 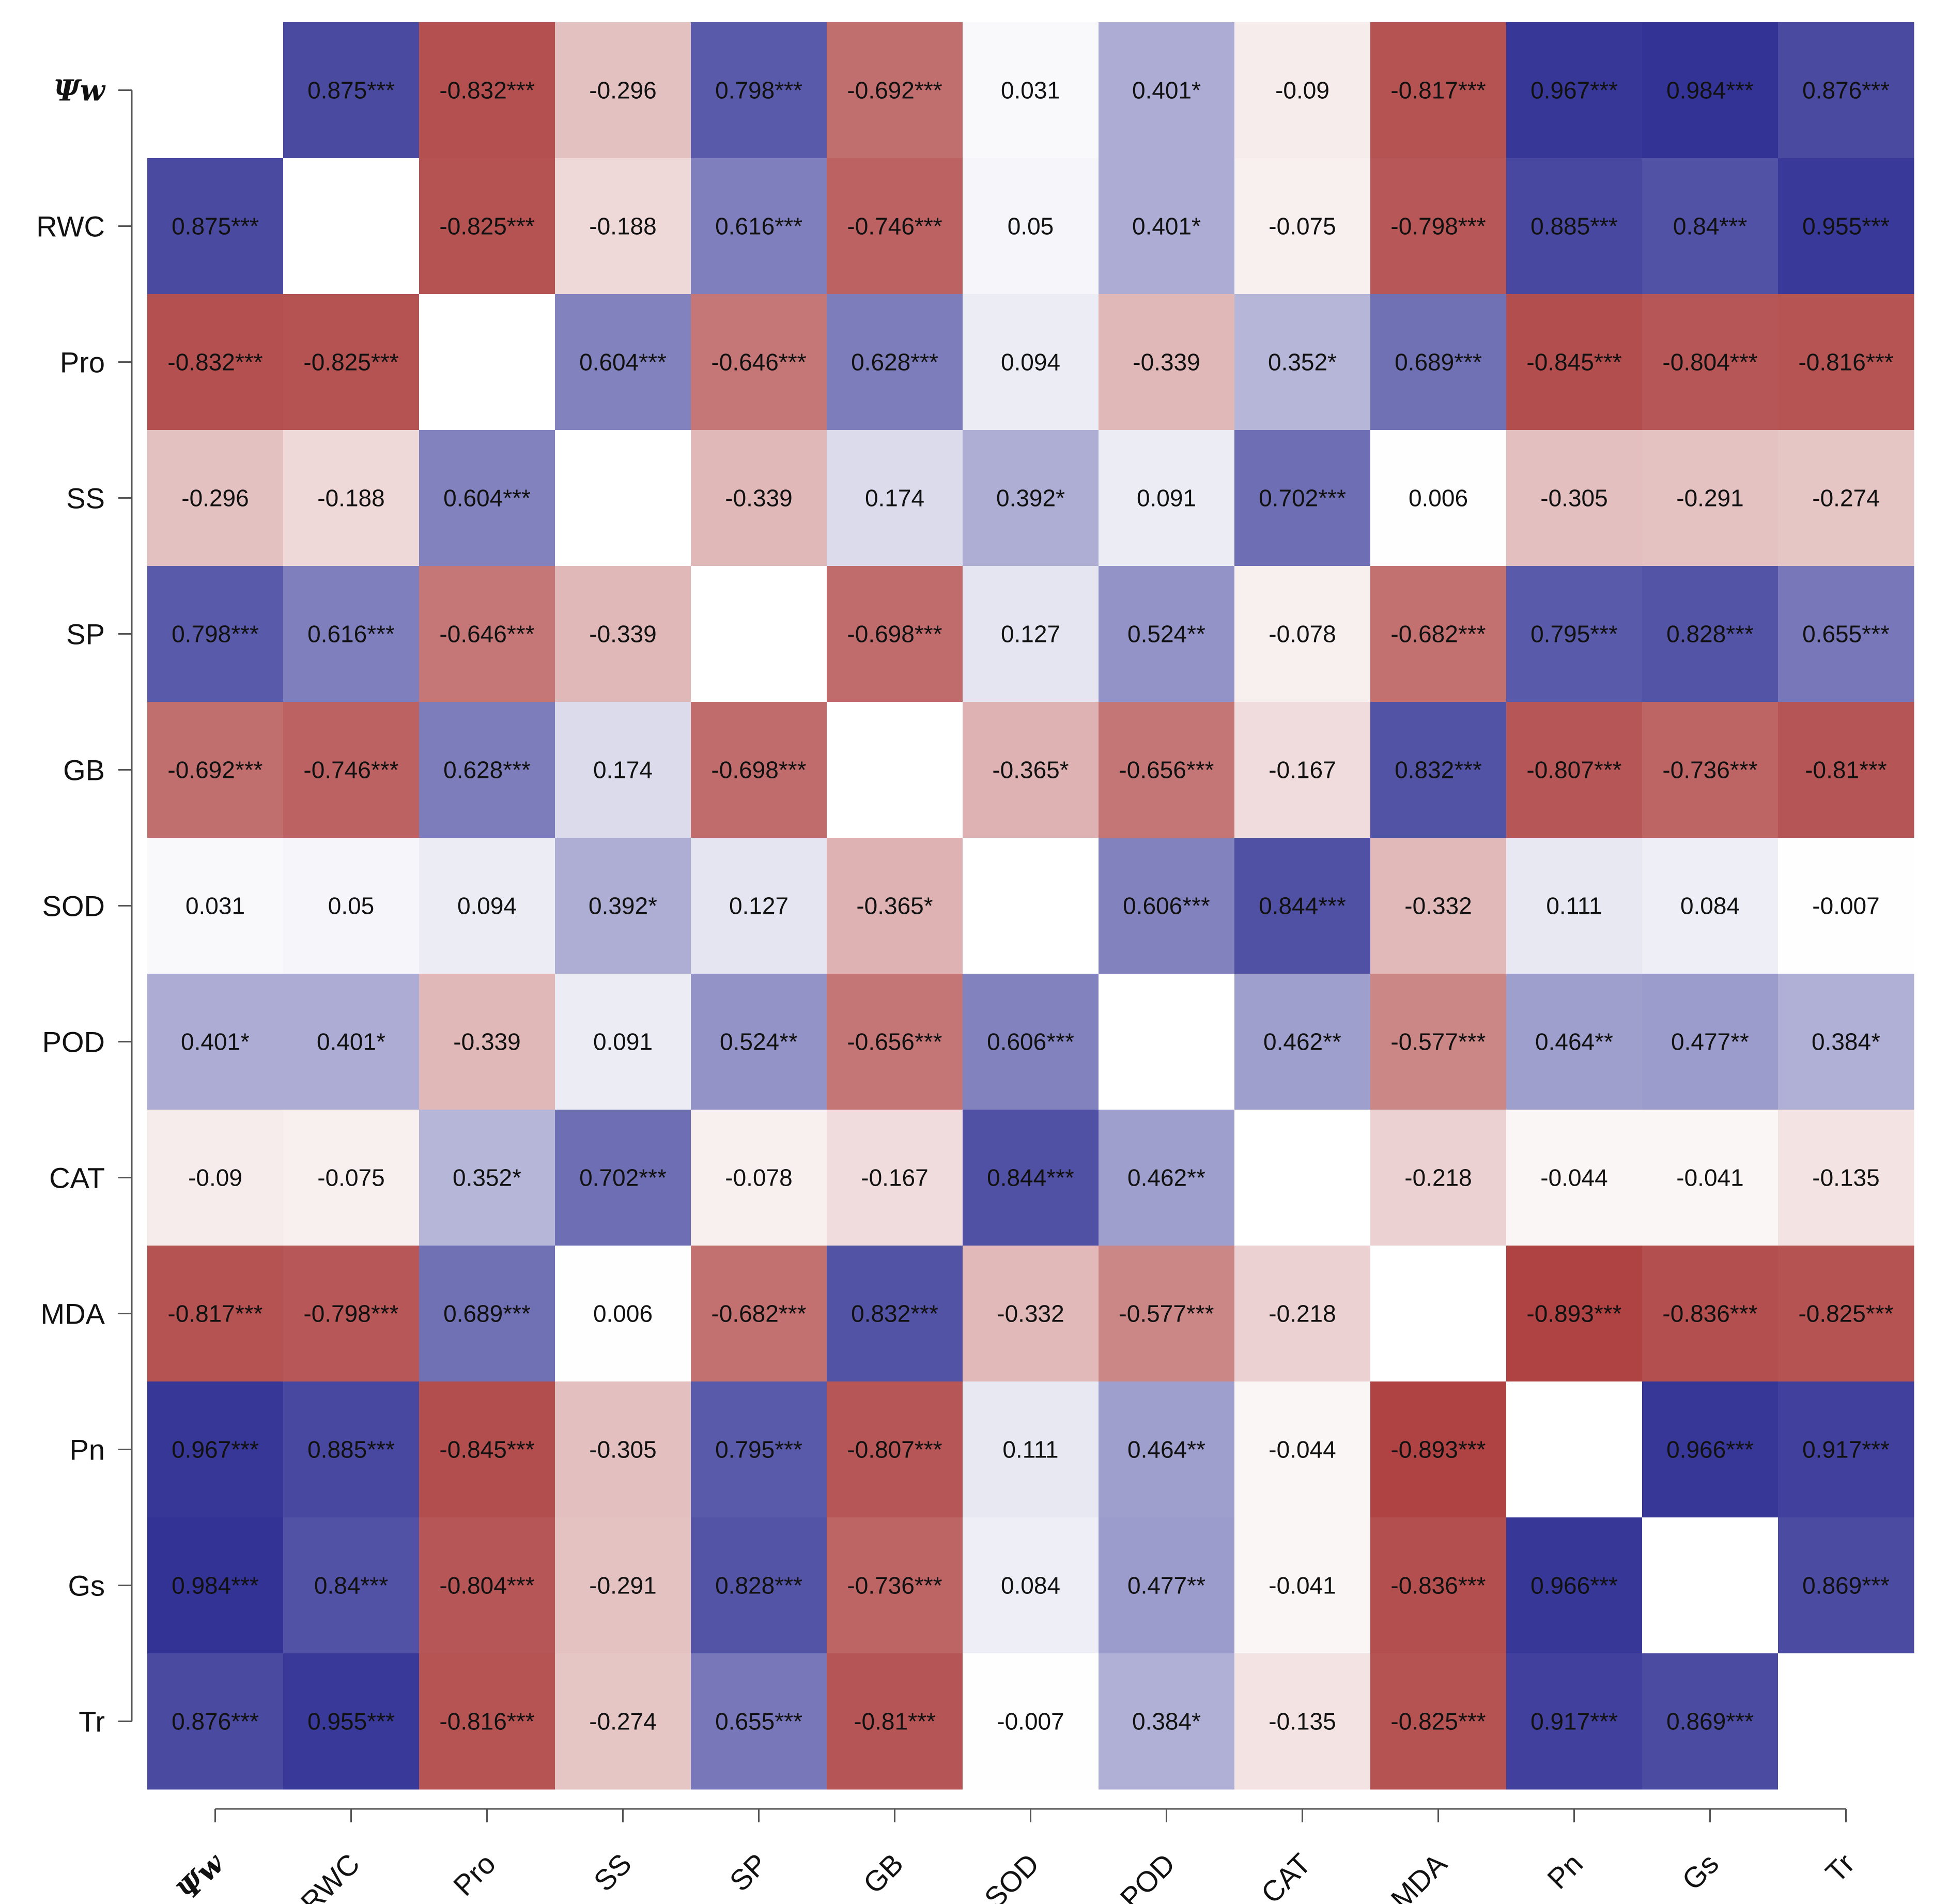 I want to click on cell-value-label: 0.917***, so click(x=1574, y=1721).